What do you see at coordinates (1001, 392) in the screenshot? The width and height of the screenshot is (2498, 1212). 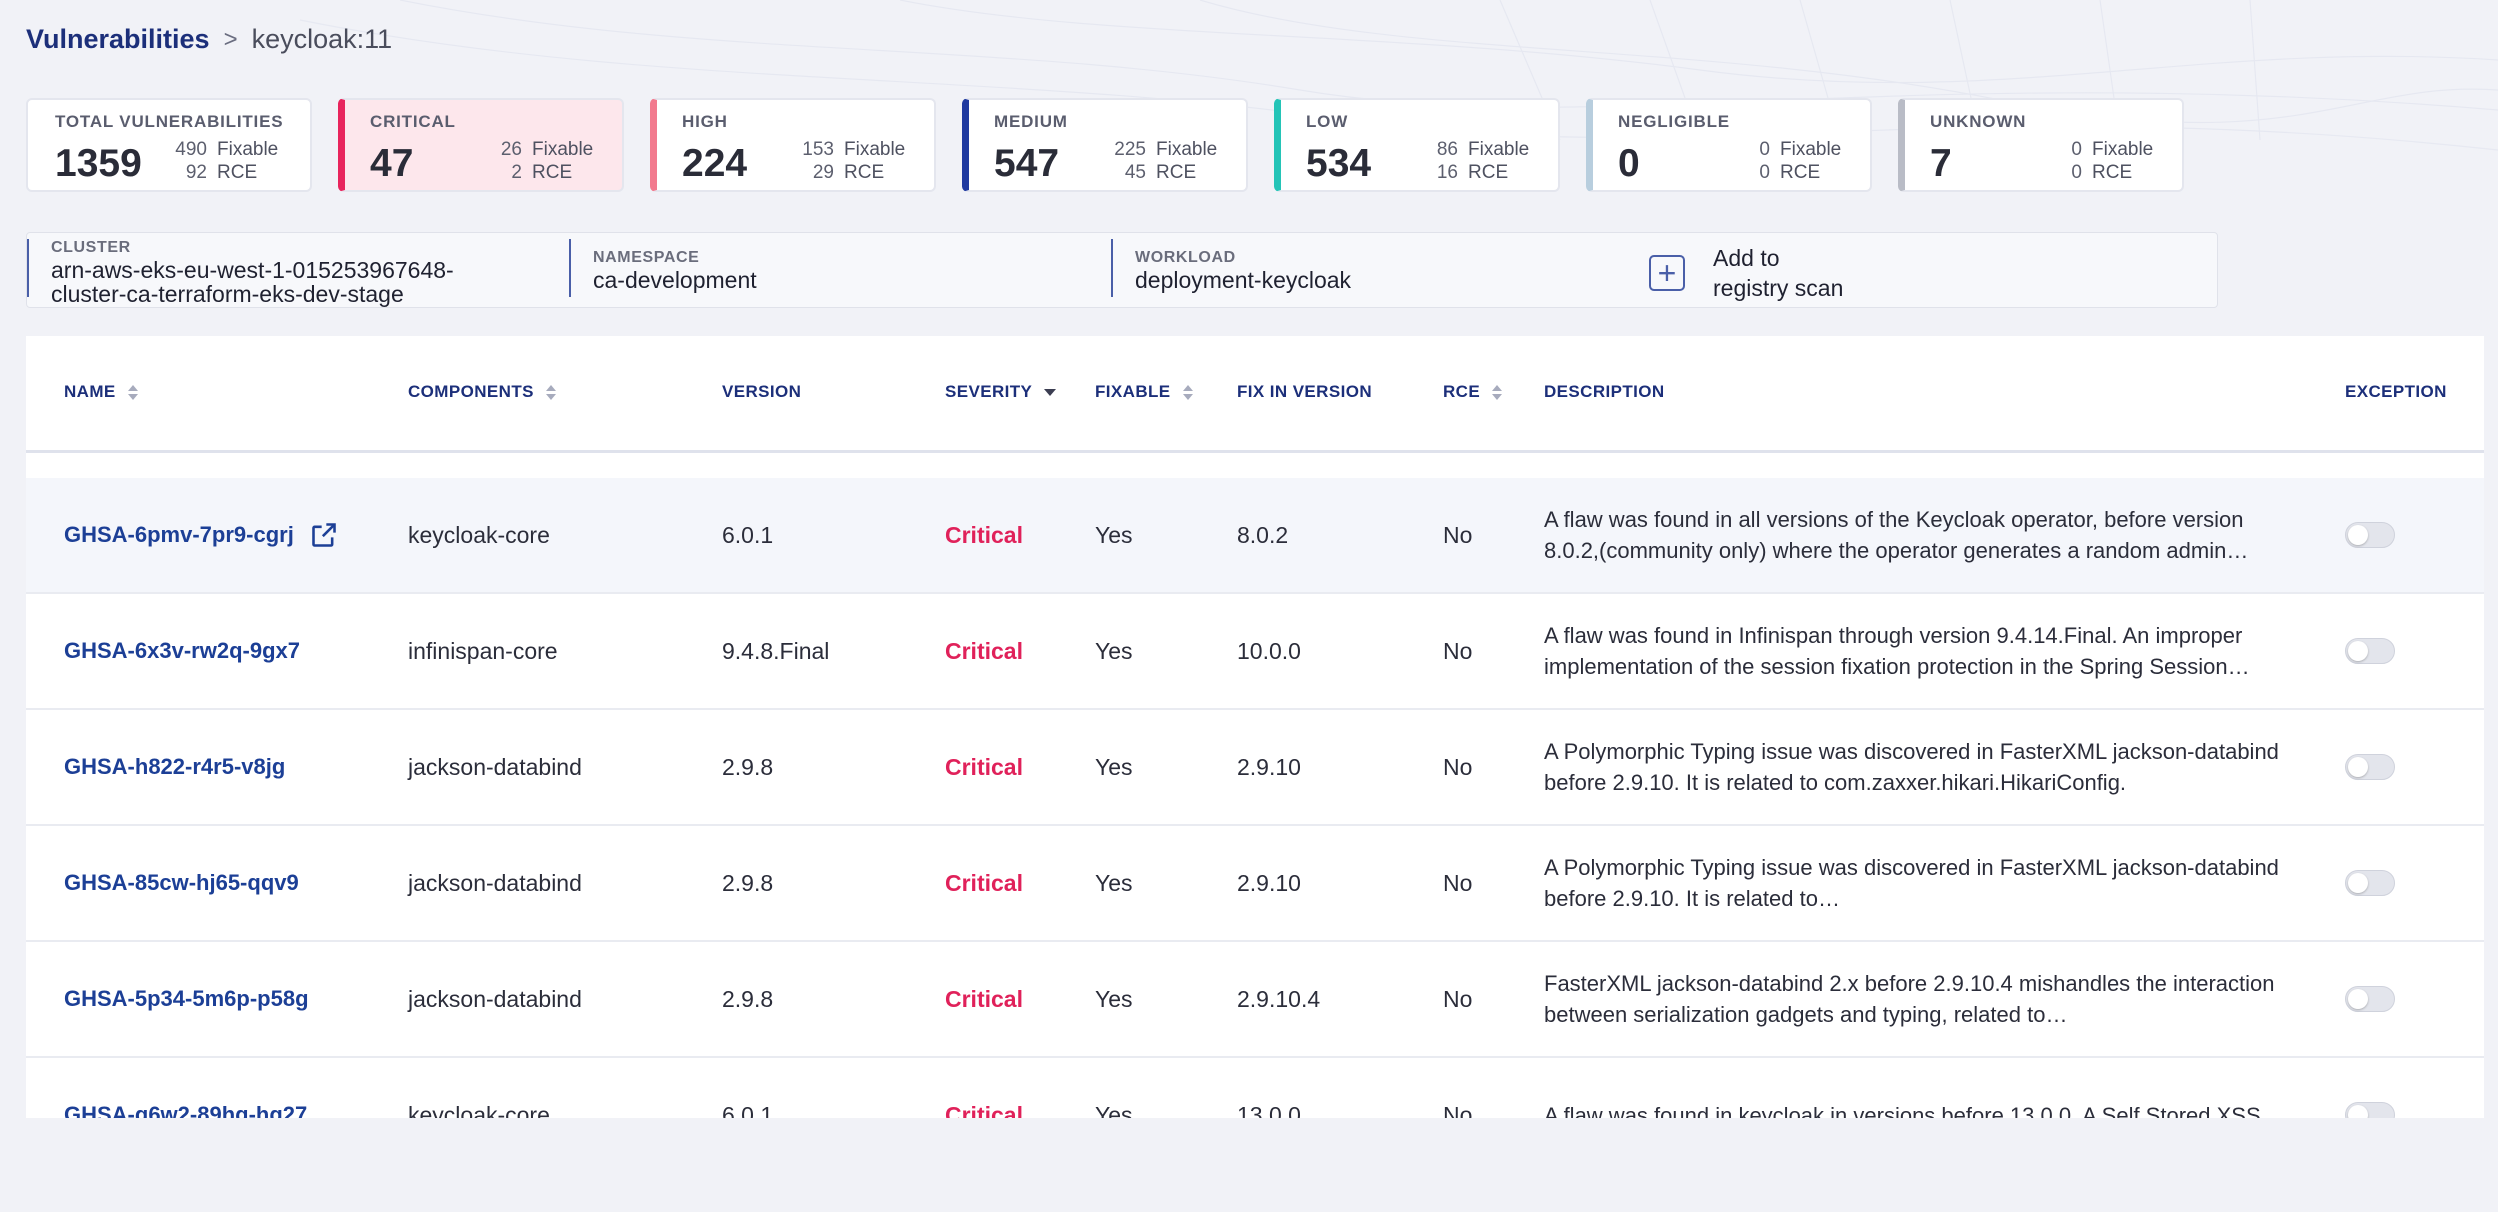 I see `column-header-severity: SEVERITY` at bounding box center [1001, 392].